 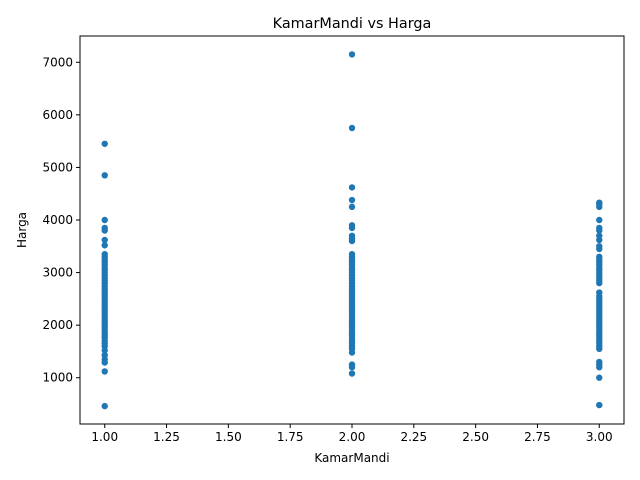 What do you see at coordinates (57, 325) in the screenshot?
I see `y-tick-label: 2000` at bounding box center [57, 325].